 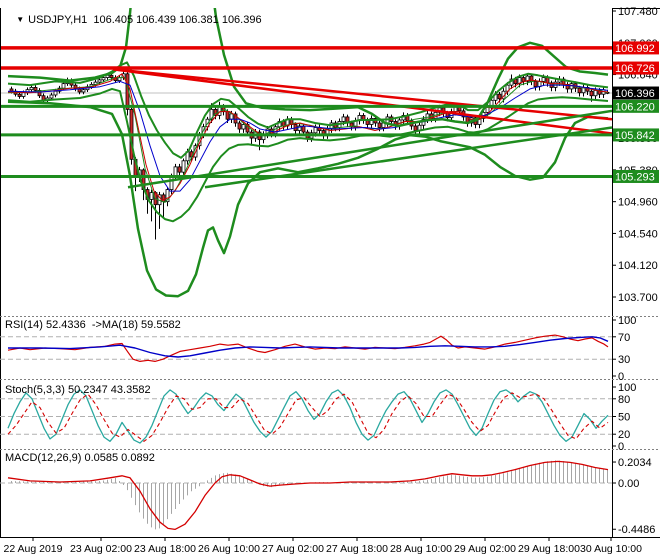 I want to click on price-tick-label: 104.960, so click(x=638, y=203).